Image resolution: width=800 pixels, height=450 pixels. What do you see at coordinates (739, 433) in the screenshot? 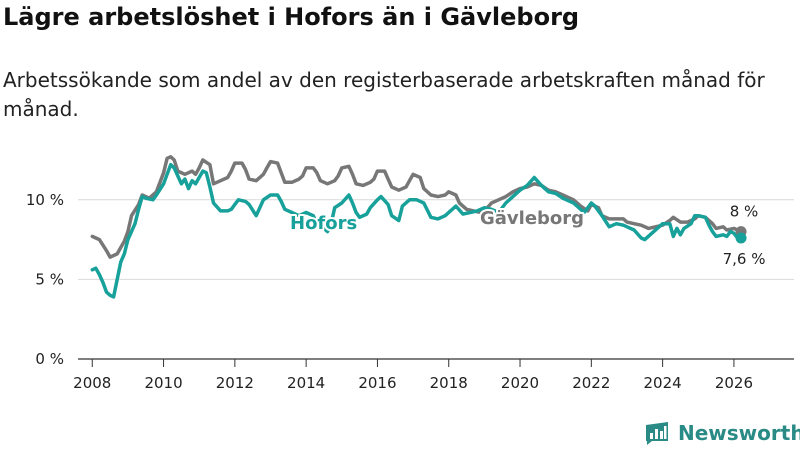
I see `brand-name: Newsworthy` at bounding box center [739, 433].